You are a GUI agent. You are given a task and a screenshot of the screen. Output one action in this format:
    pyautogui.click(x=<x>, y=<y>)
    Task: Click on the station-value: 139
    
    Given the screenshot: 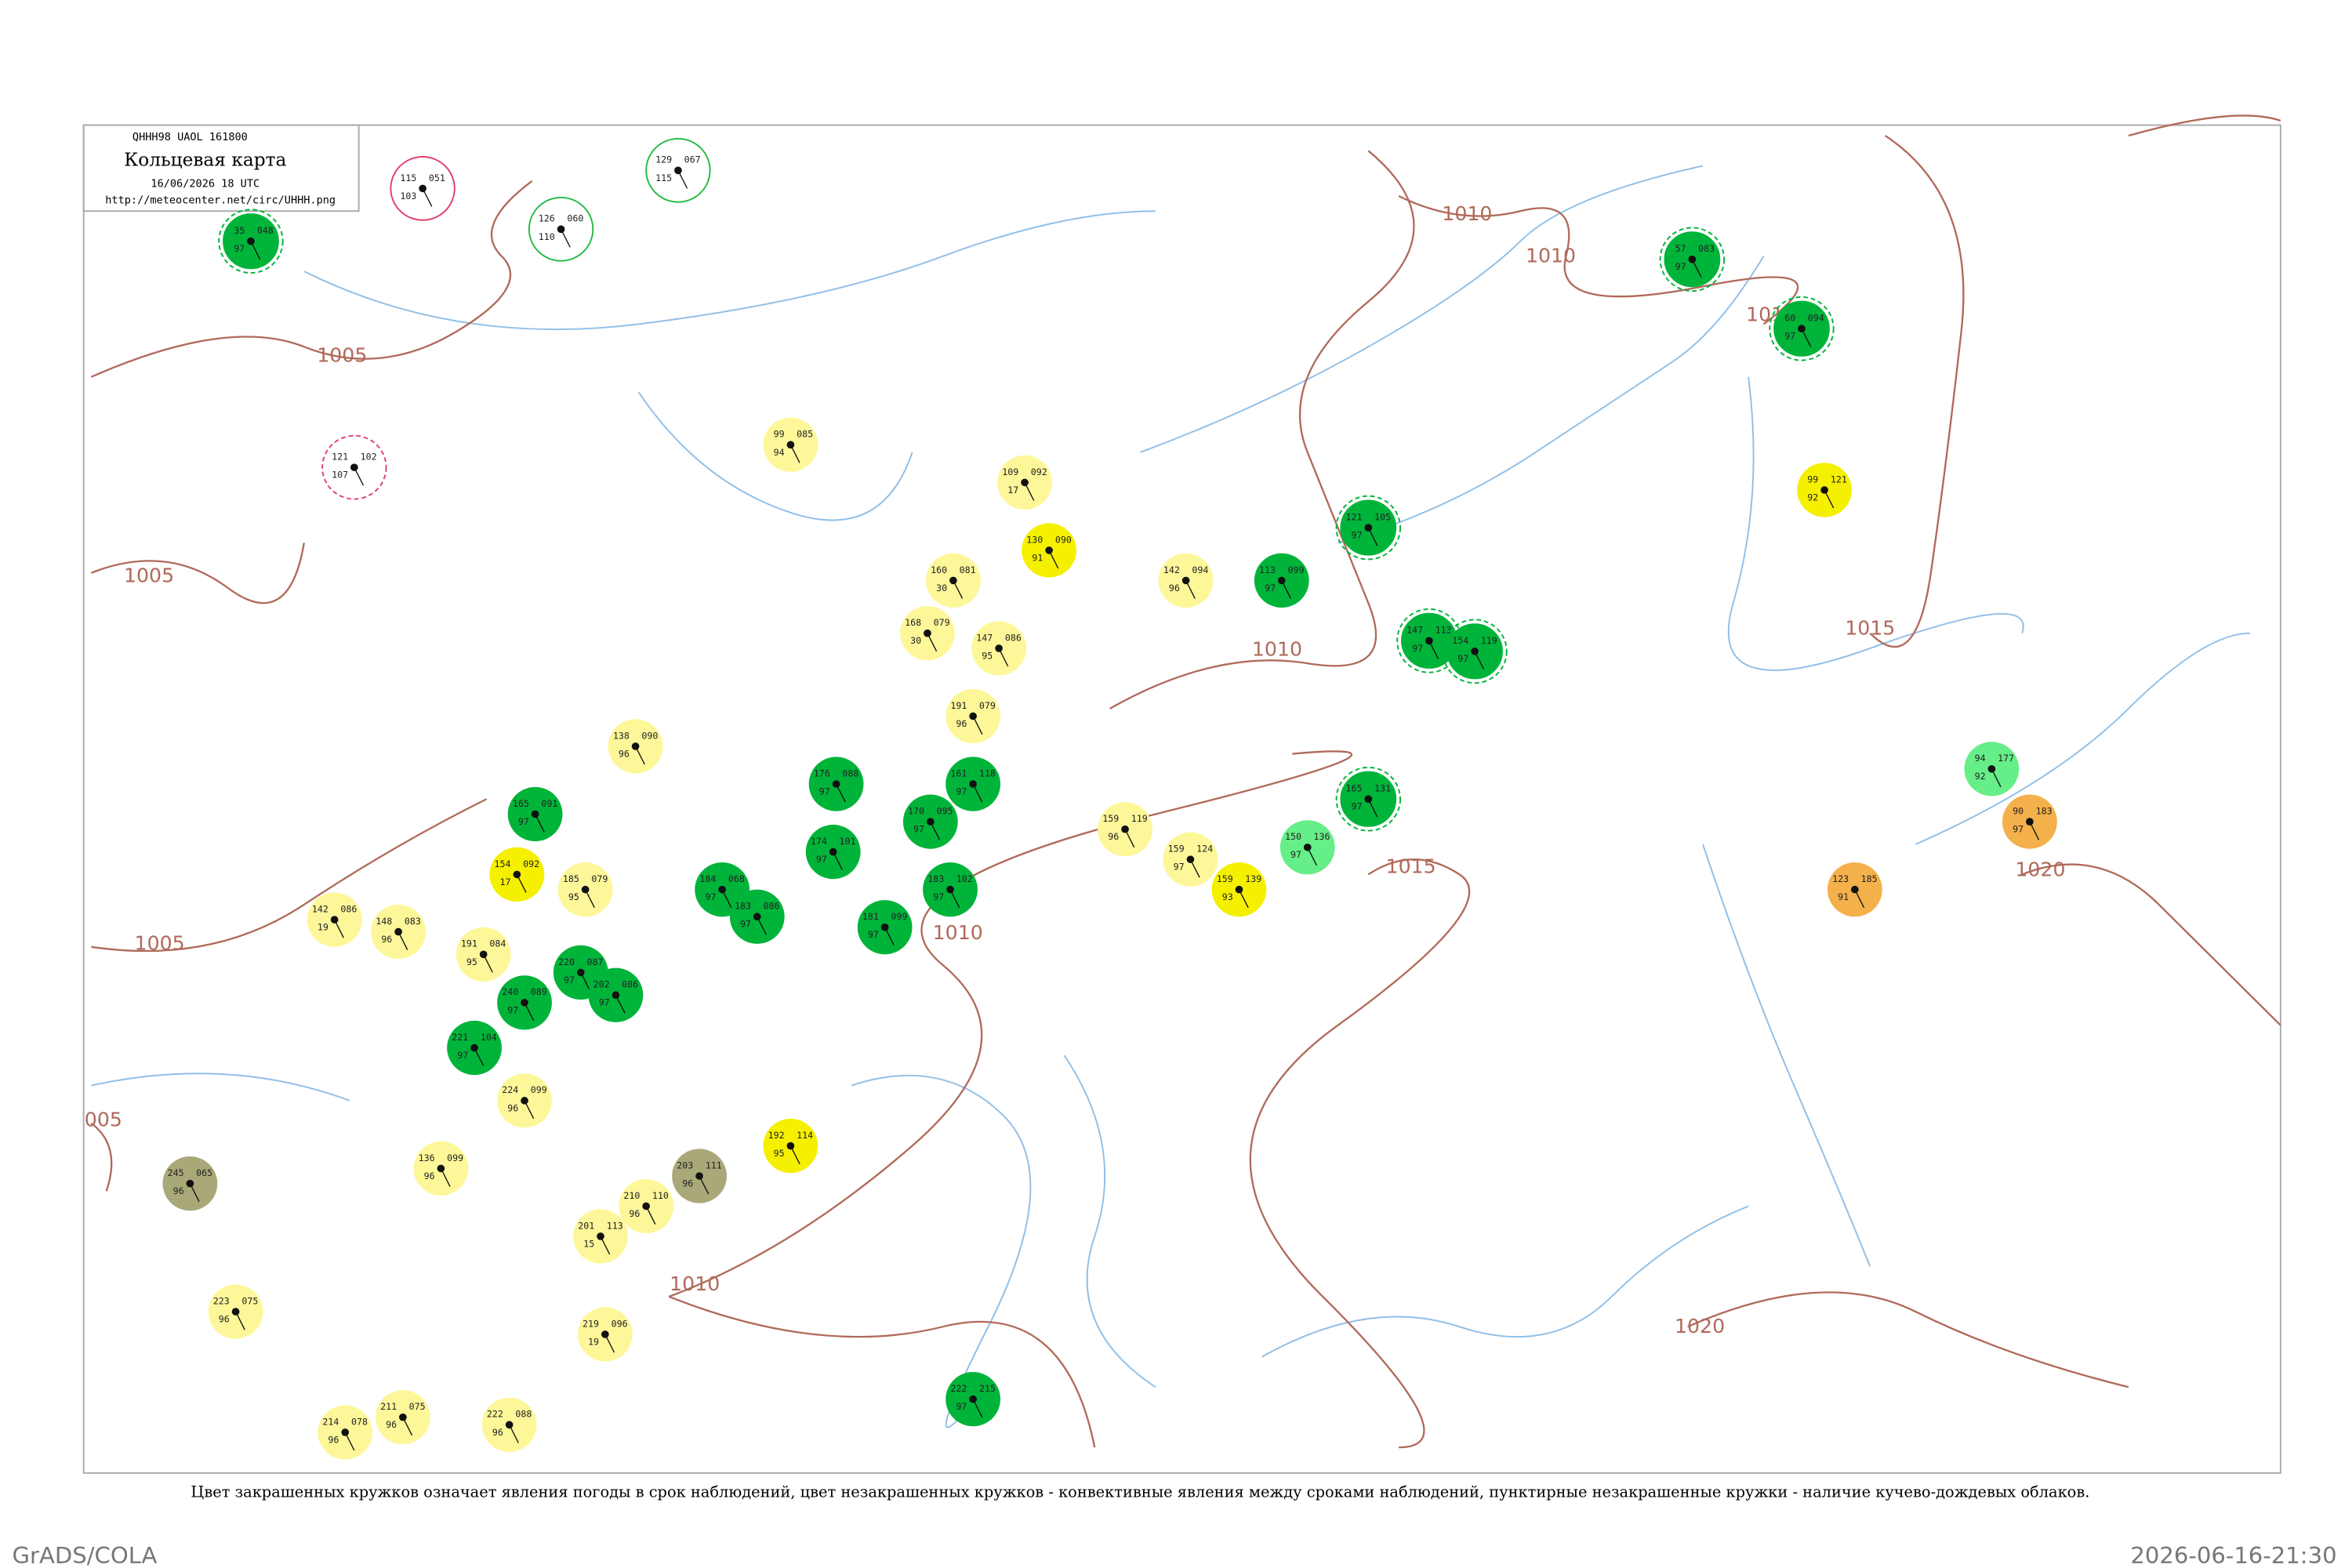 What is the action you would take?
    pyautogui.click(x=1253, y=878)
    